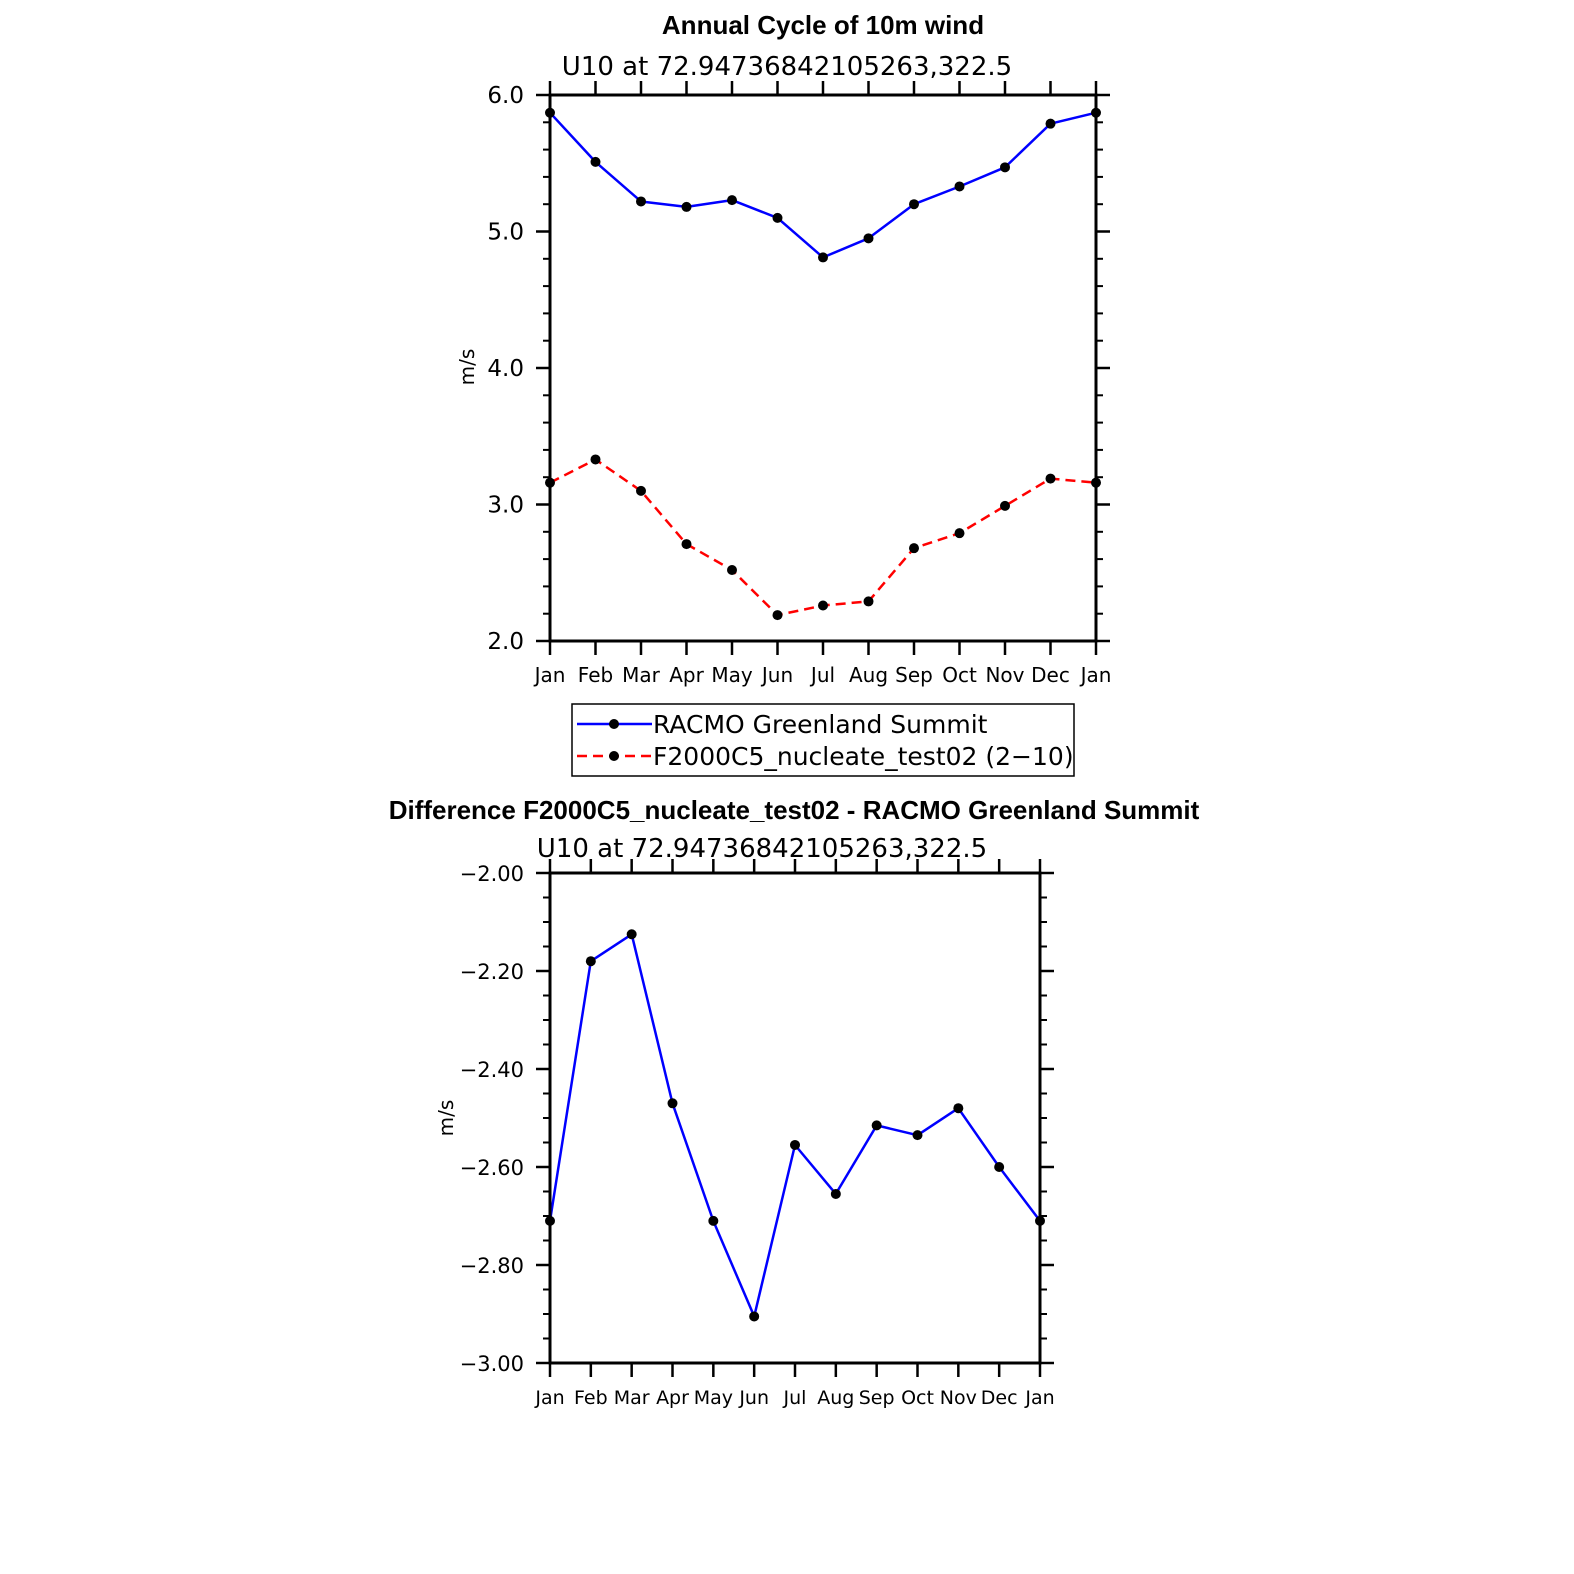 The height and width of the screenshot is (1574, 1574). I want to click on y-tick-labels: −3.00 −2.80 −2.60 −2.40 −2.20 −2.00, so click(492, 1119).